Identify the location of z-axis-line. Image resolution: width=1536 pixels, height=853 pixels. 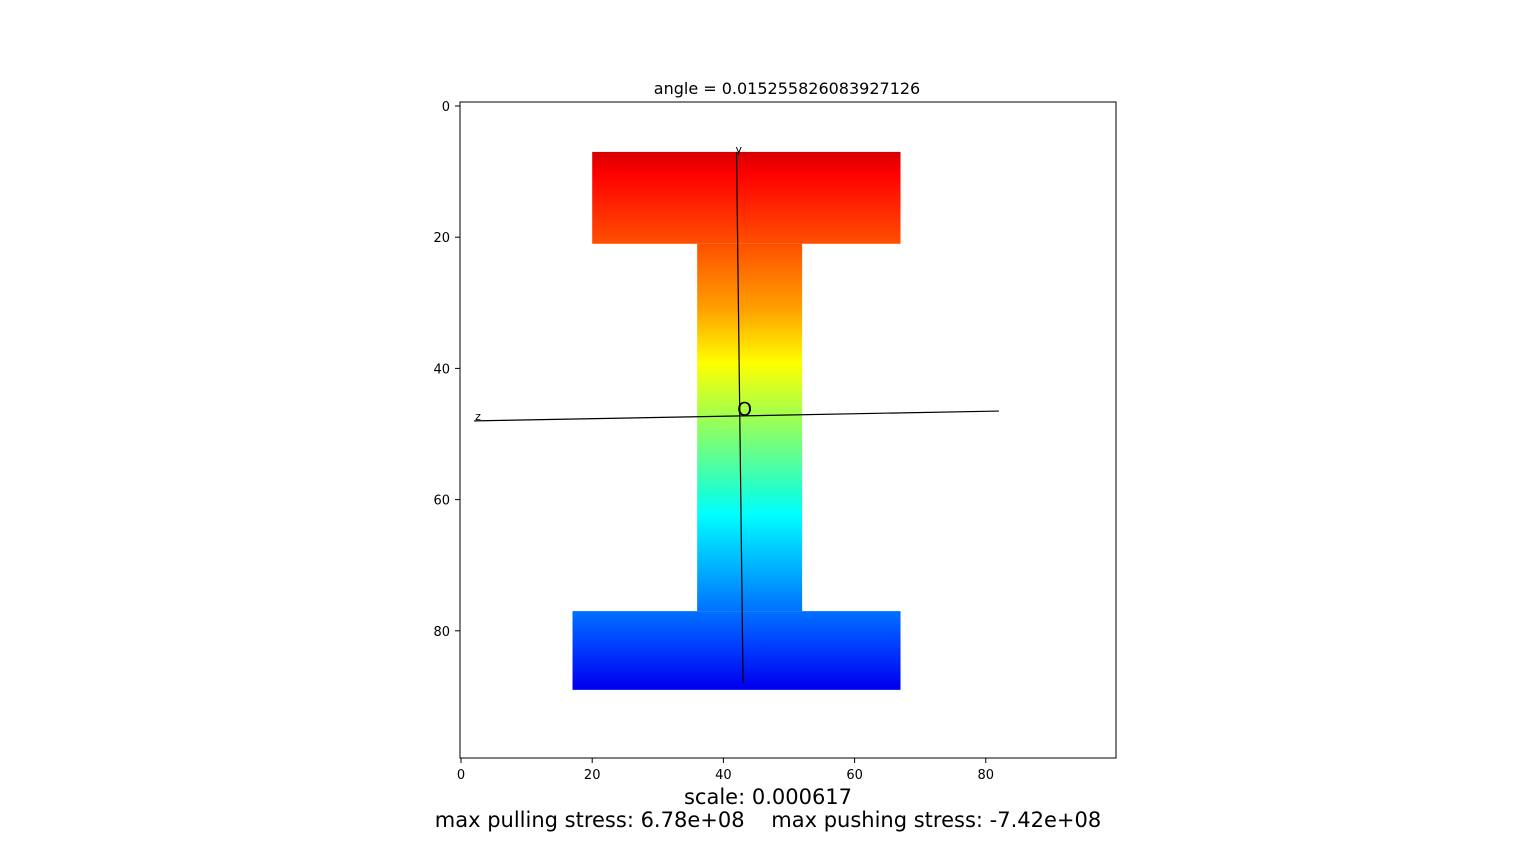
(736, 416).